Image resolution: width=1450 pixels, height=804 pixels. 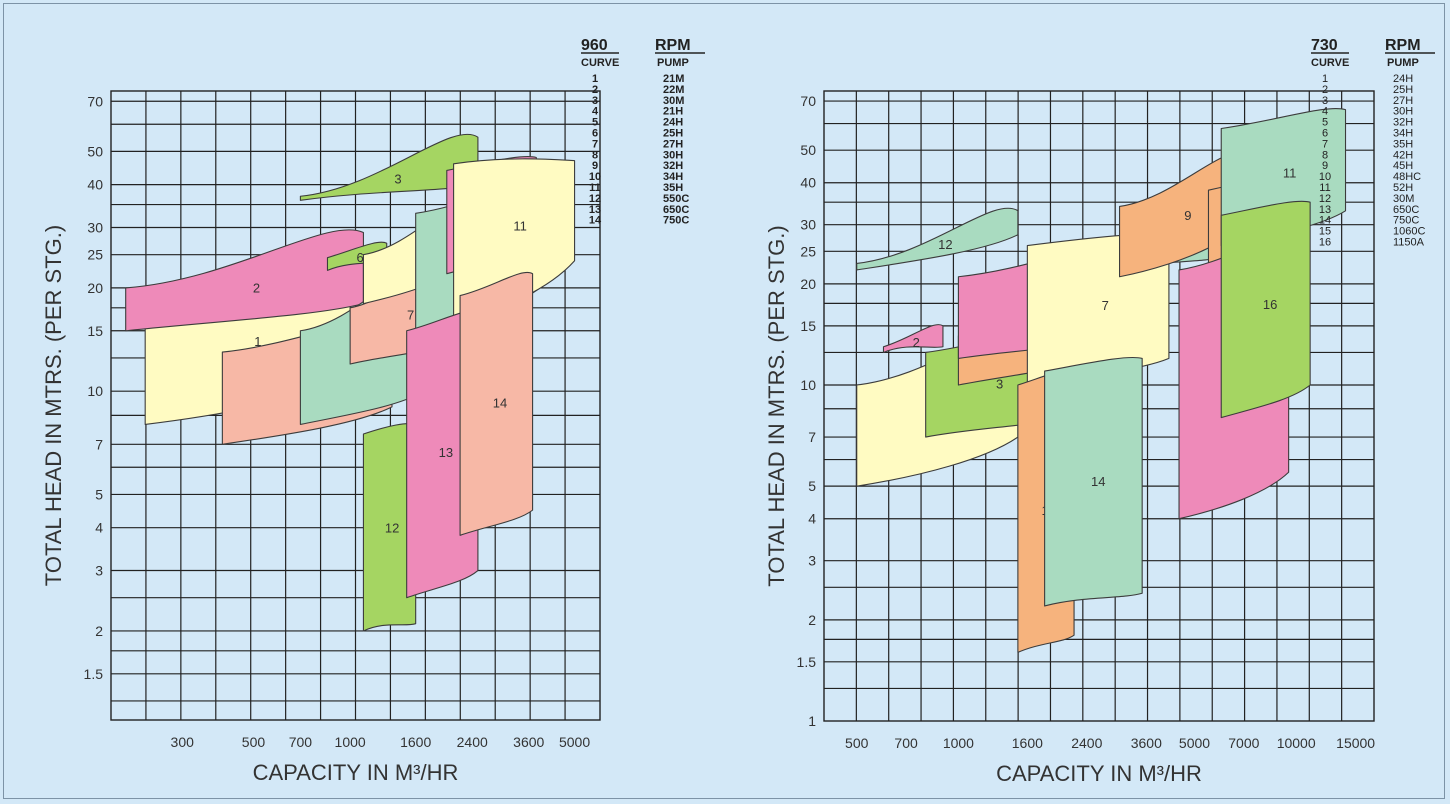 What do you see at coordinates (906, 743) in the screenshot?
I see `x-tick-label: 700` at bounding box center [906, 743].